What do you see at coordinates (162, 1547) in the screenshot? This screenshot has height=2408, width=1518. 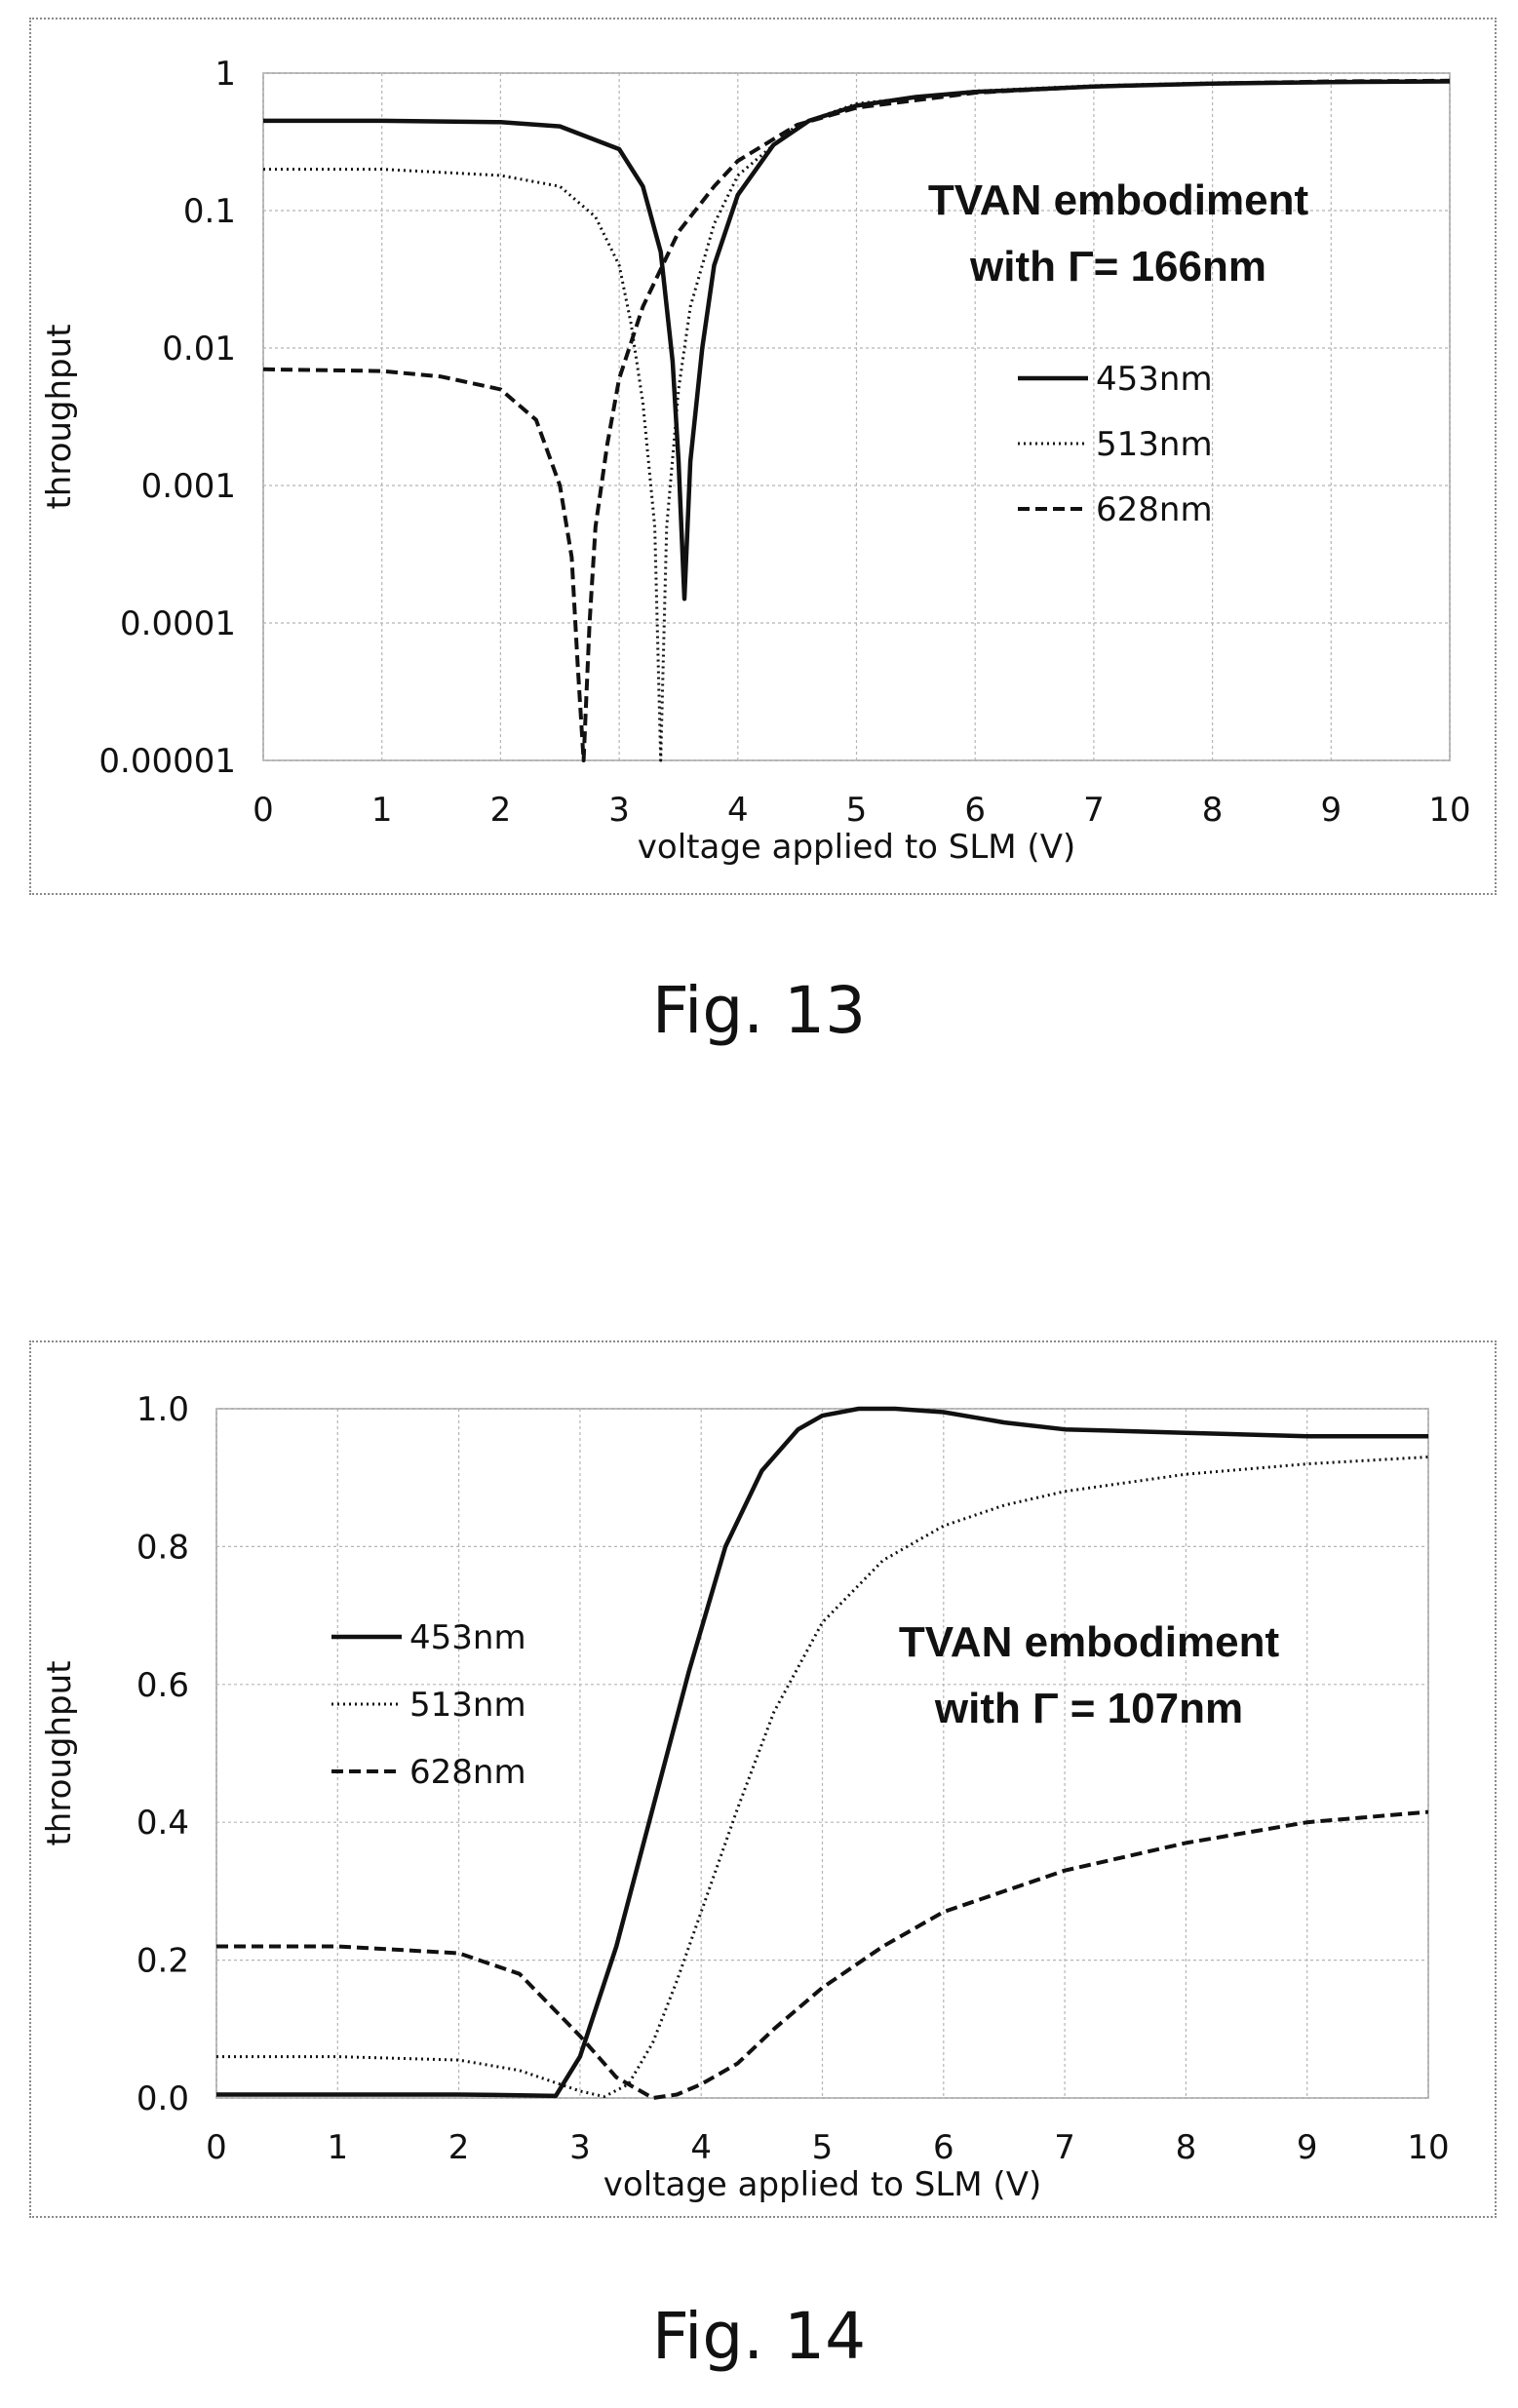 I see `y-tick-label: 0.8` at bounding box center [162, 1547].